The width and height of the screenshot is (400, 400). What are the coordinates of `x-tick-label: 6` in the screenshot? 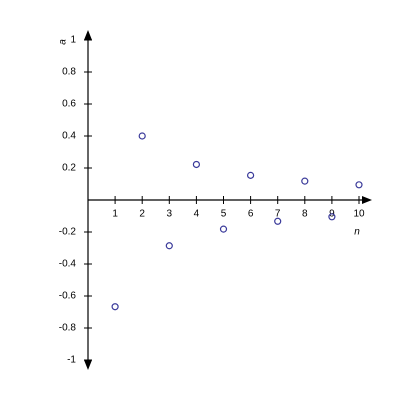 It's located at (251, 214).